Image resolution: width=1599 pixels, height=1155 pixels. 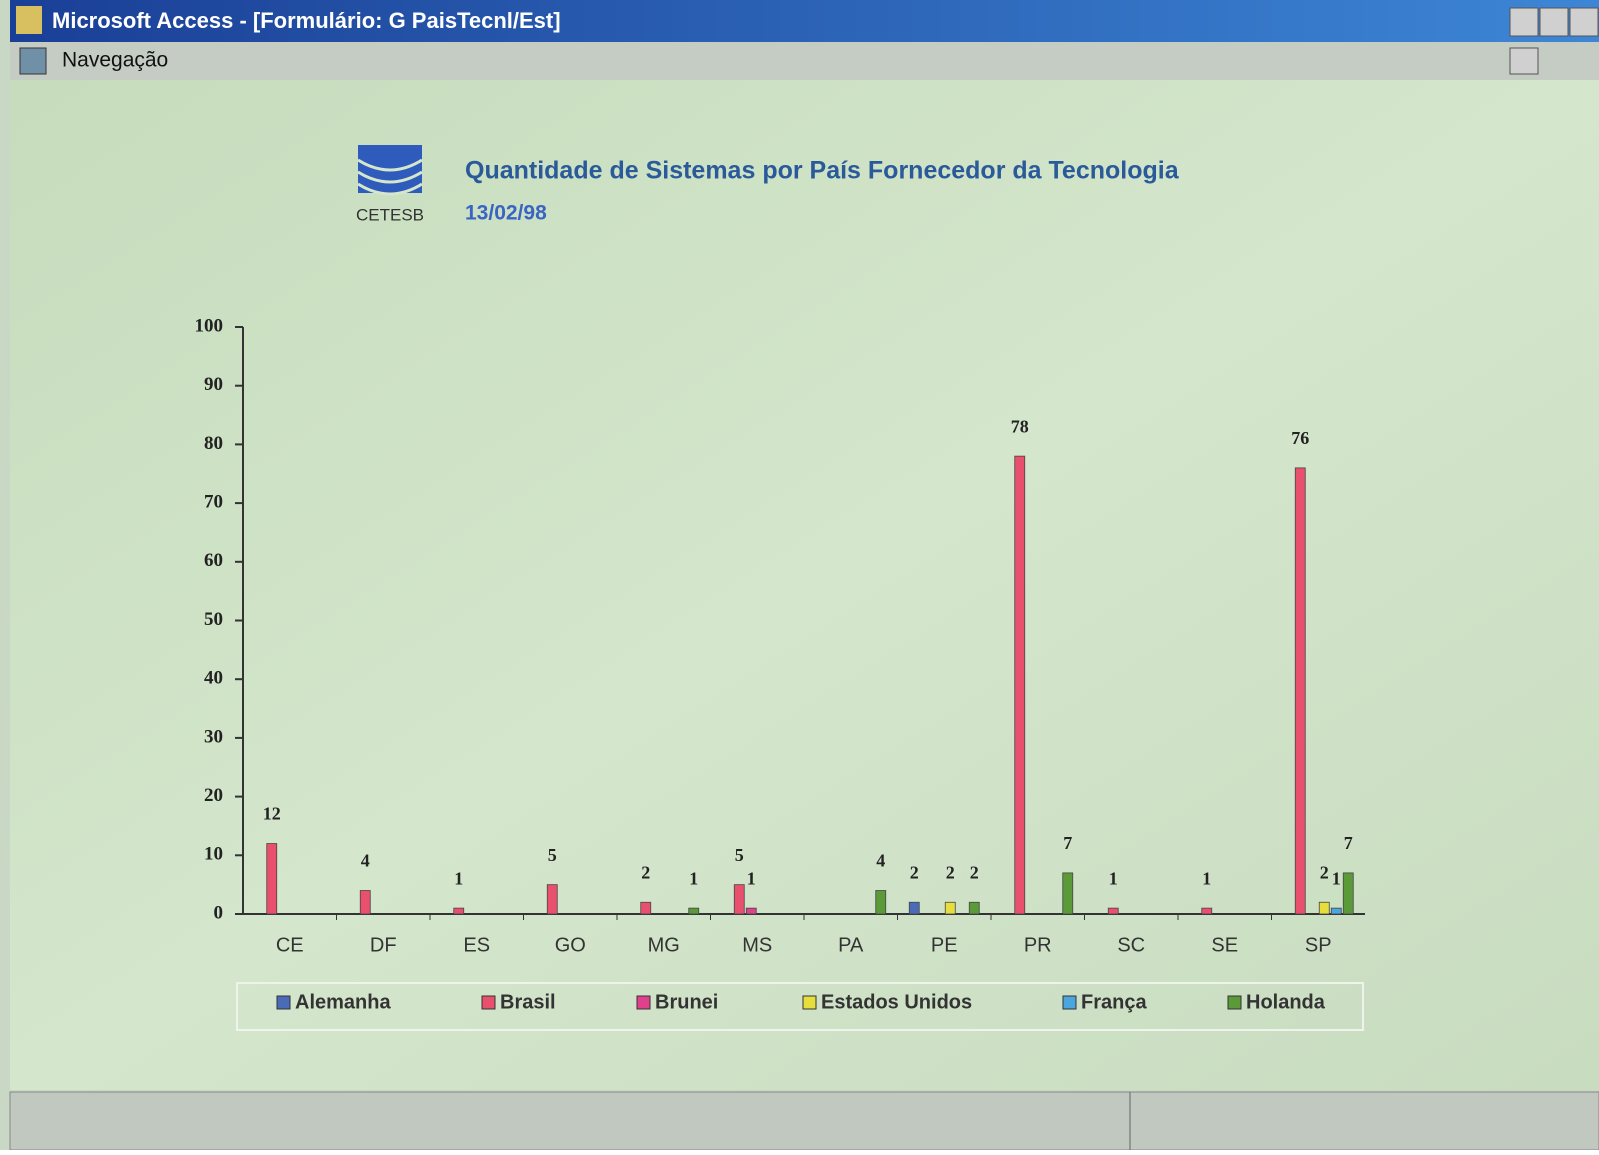 I want to click on menu-bar, so click(x=804, y=61).